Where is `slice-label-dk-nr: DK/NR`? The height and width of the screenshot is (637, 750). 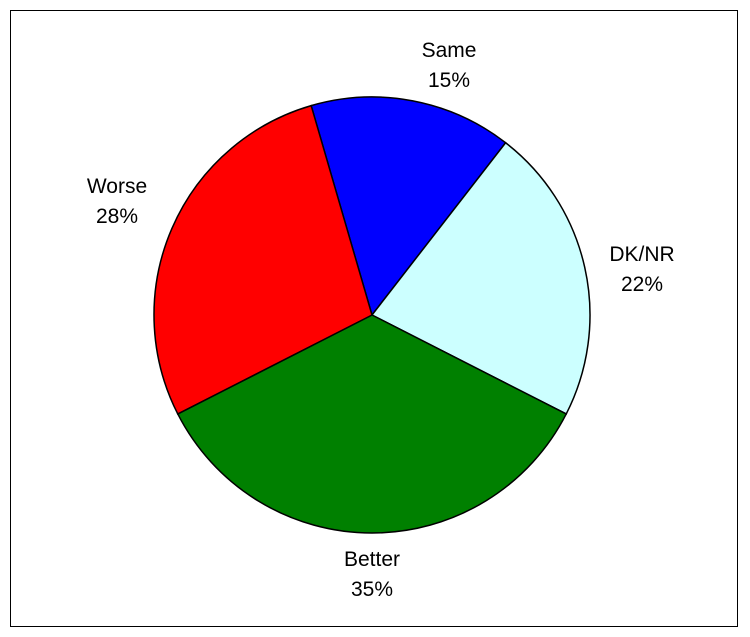
slice-label-dk-nr: DK/NR is located at coordinates (641, 254).